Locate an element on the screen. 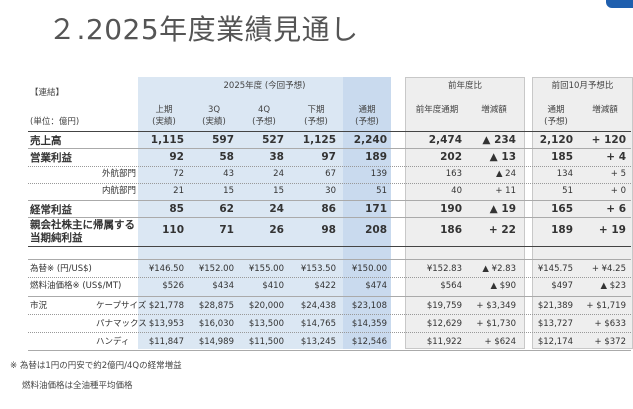  table-cell: 43 is located at coordinates (228, 174).